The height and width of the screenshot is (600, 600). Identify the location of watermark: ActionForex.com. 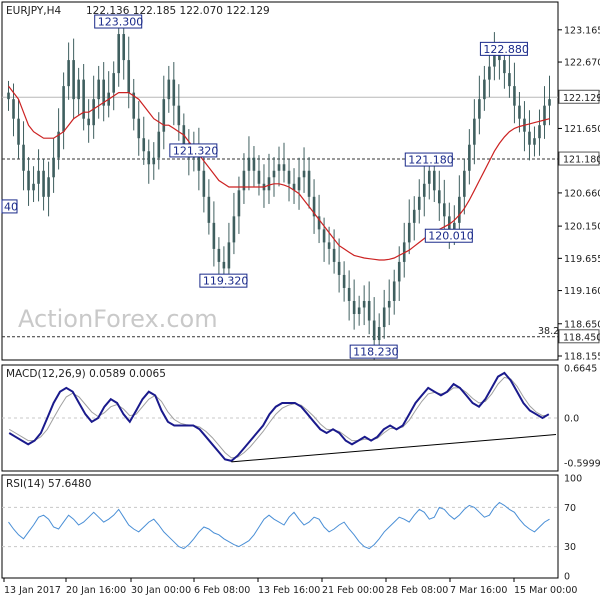
(118, 319).